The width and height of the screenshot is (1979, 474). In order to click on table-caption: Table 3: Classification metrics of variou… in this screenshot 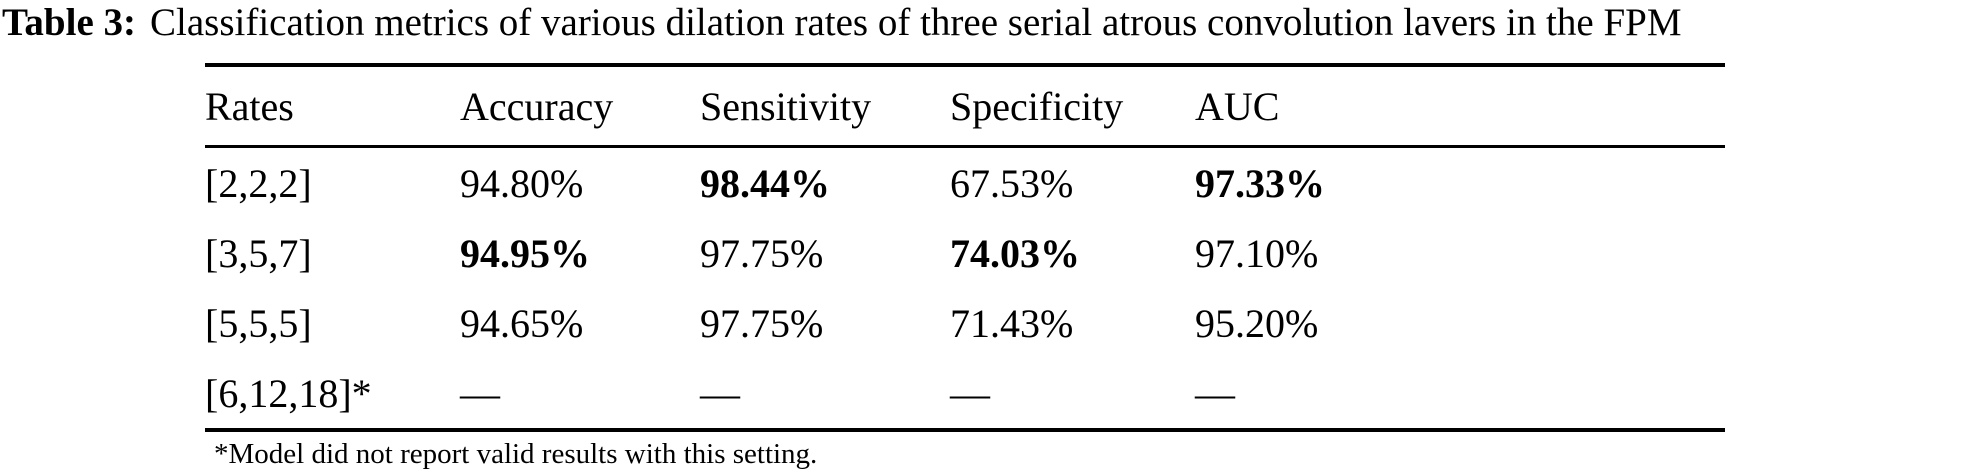, I will do `click(842, 23)`.